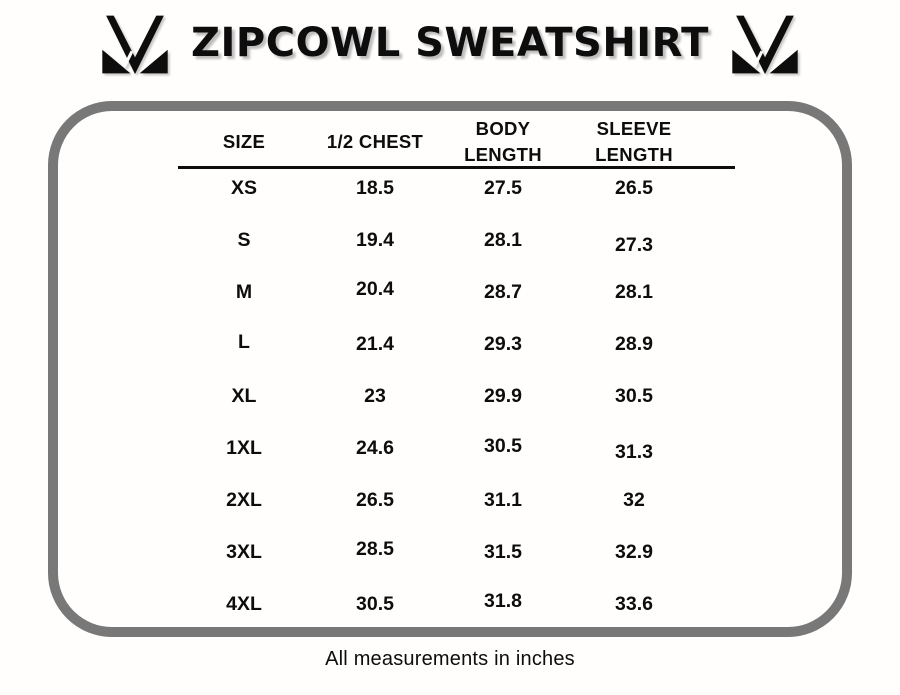  Describe the element at coordinates (244, 604) in the screenshot. I see `size-cell: 4XL` at that location.